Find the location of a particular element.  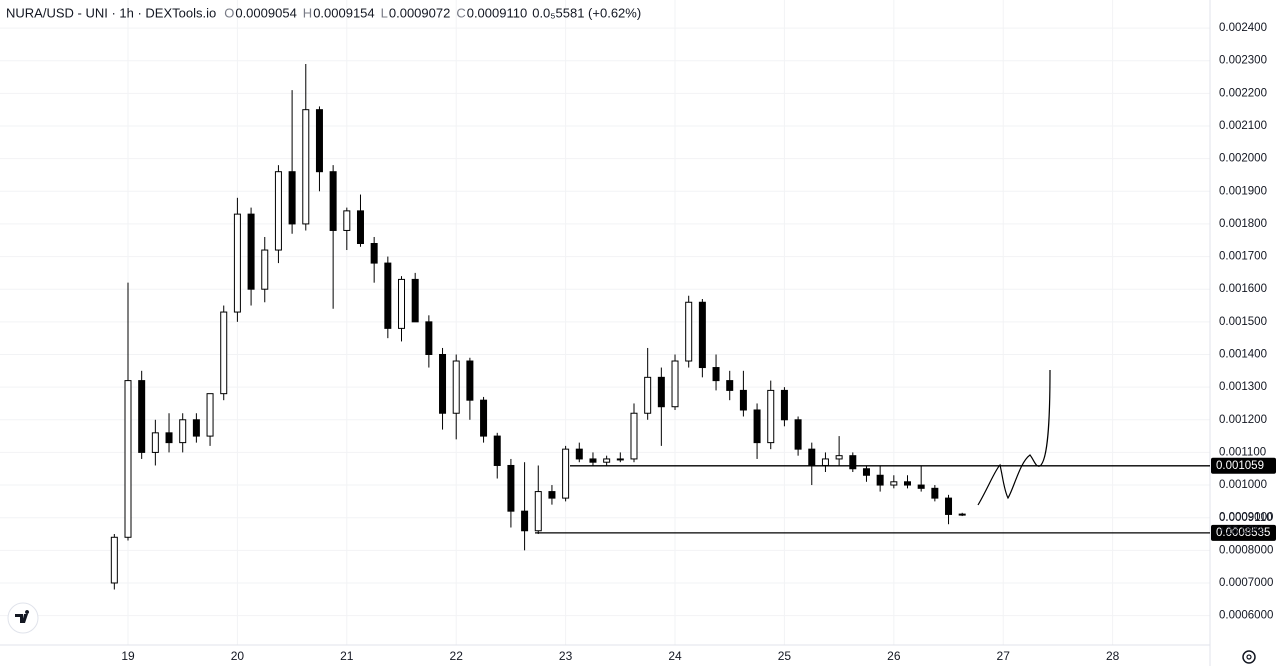

y-tick-label: 0.001500 is located at coordinates (1243, 322).